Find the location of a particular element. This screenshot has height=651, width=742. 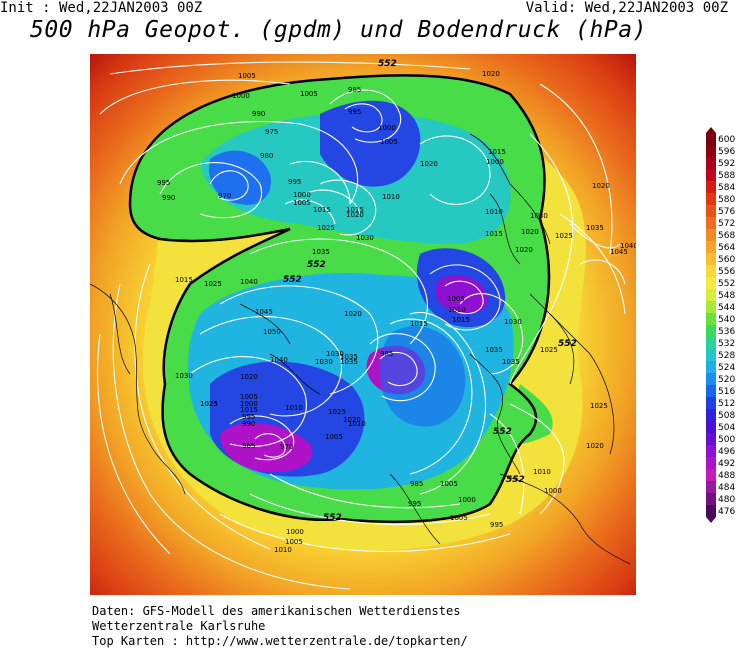

legend-label: 564 is located at coordinates (726, 248).